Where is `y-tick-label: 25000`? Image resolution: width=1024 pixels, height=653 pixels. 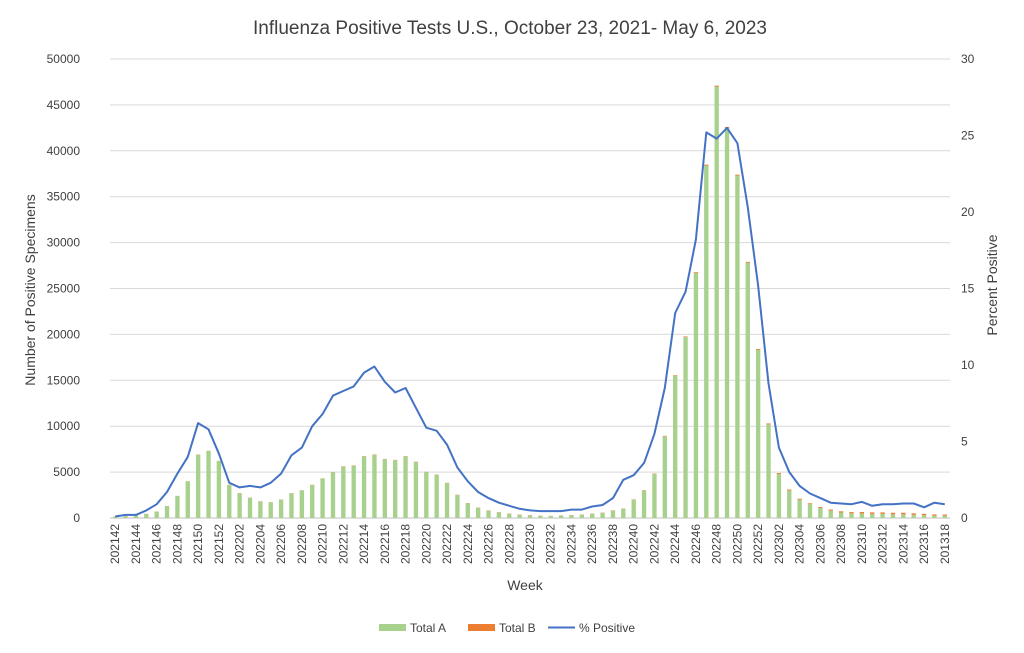
y-tick-label: 25000 is located at coordinates (64, 289).